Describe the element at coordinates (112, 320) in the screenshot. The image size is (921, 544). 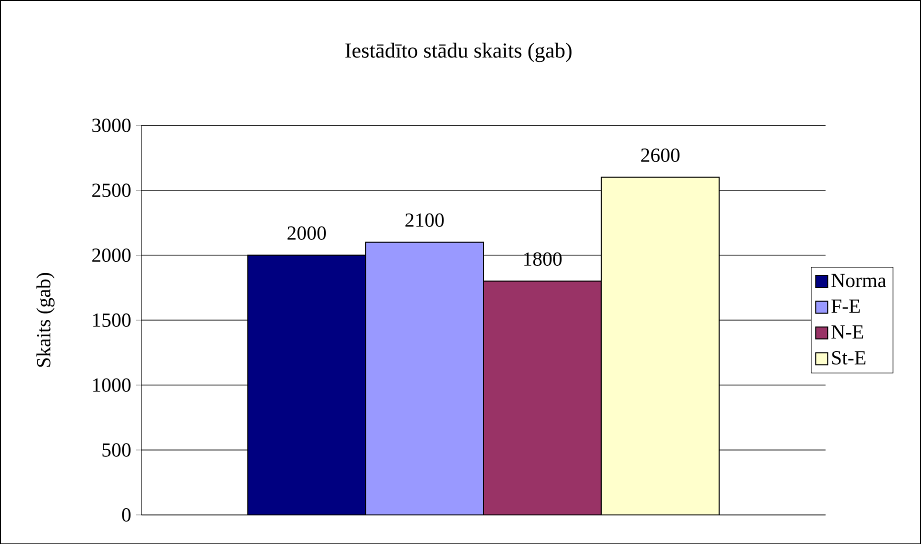
I see `y-tick-label: 1500` at that location.